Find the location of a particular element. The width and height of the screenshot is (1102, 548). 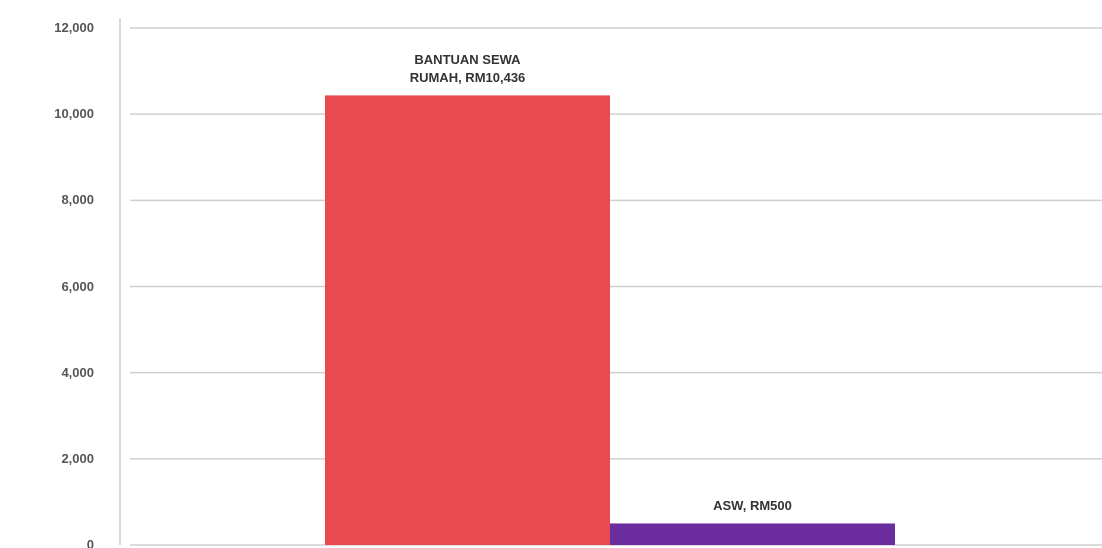

bar is located at coordinates (752, 534).